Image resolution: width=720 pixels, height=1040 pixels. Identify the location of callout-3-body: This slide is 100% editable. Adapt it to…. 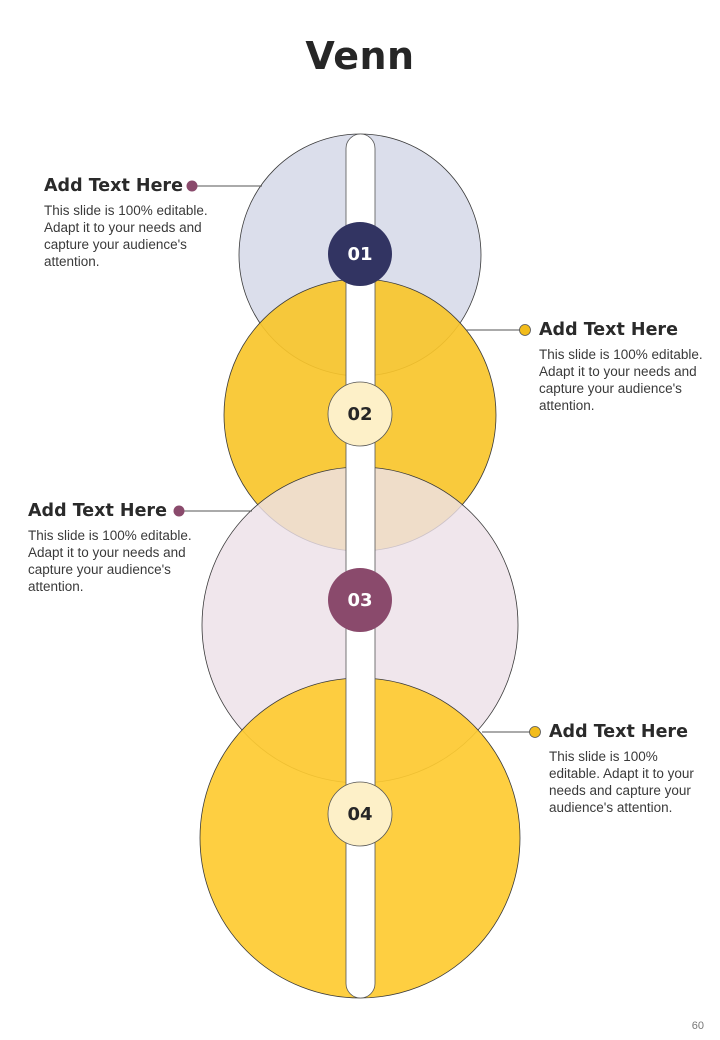
(110, 561).